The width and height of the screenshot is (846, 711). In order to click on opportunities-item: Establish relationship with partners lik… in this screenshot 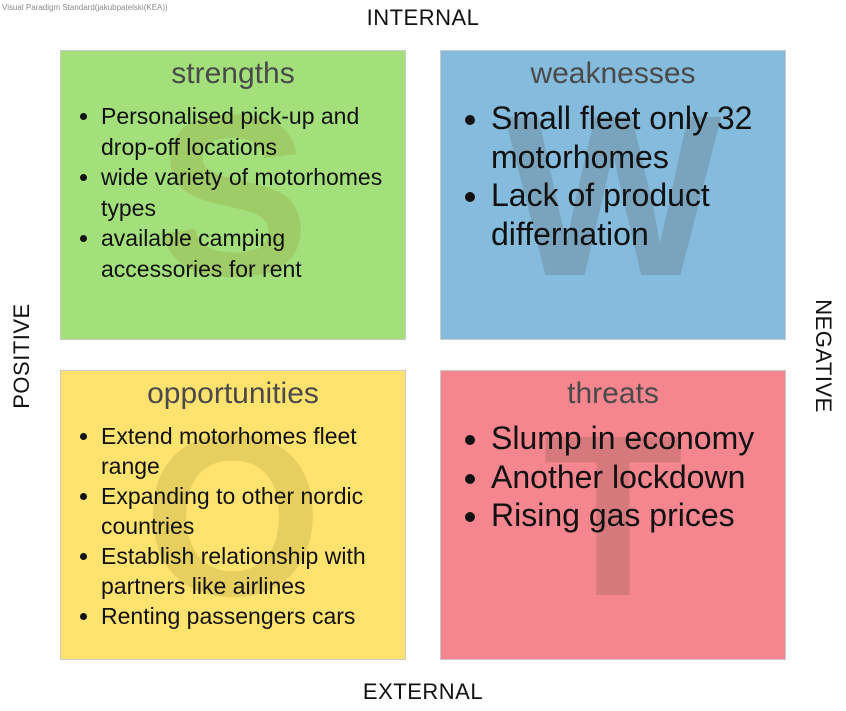, I will do `click(251, 571)`.